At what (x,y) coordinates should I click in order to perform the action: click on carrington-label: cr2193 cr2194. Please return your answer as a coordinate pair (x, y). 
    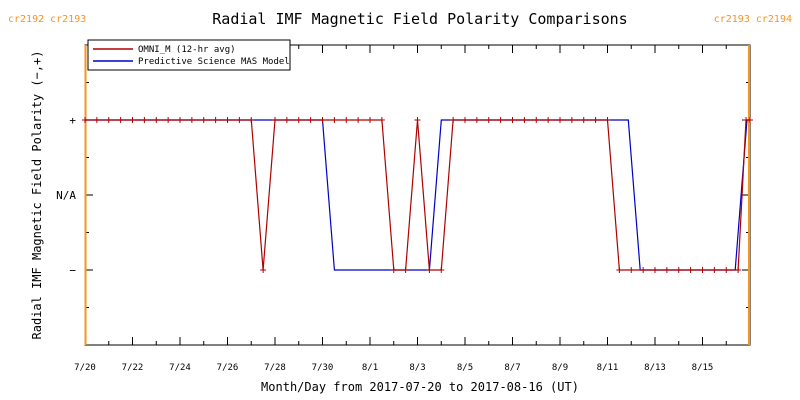
    Looking at the image, I should click on (753, 19).